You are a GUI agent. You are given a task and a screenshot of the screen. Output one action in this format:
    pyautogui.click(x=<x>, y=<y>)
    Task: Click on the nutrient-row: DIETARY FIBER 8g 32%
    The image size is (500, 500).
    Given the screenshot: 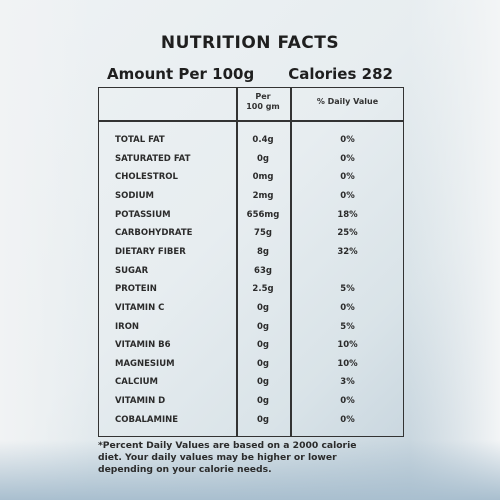 What is the action you would take?
    pyautogui.click(x=251, y=252)
    